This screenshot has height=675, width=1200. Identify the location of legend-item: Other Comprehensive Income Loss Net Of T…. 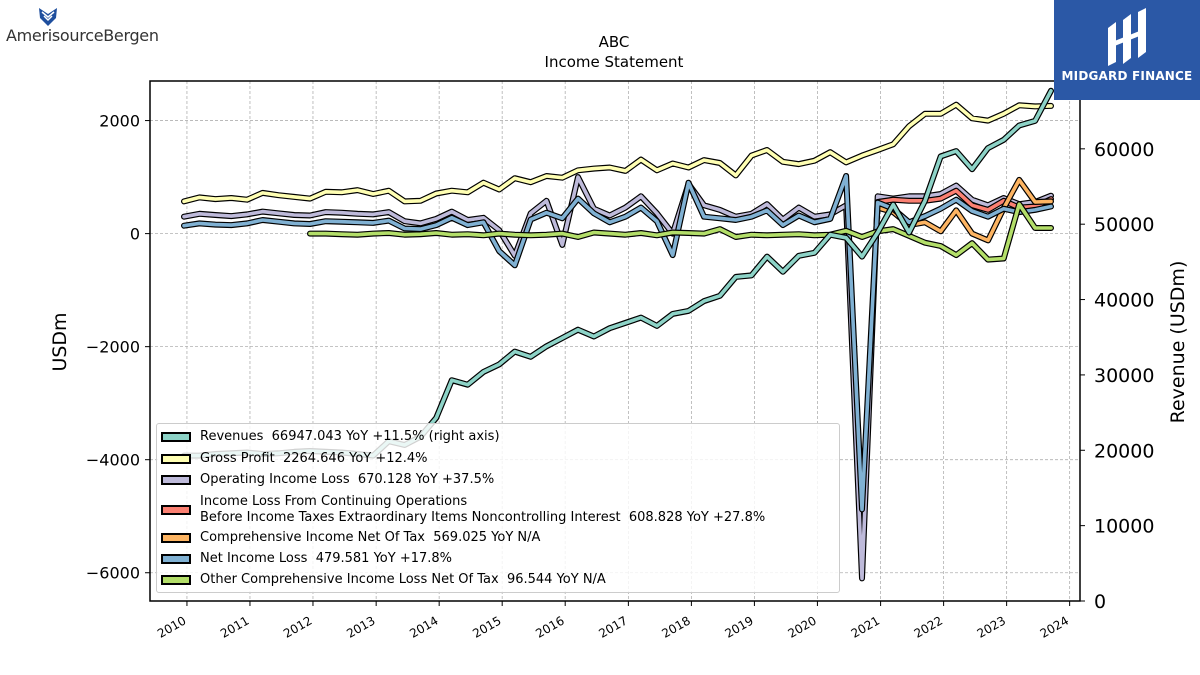
(383, 580).